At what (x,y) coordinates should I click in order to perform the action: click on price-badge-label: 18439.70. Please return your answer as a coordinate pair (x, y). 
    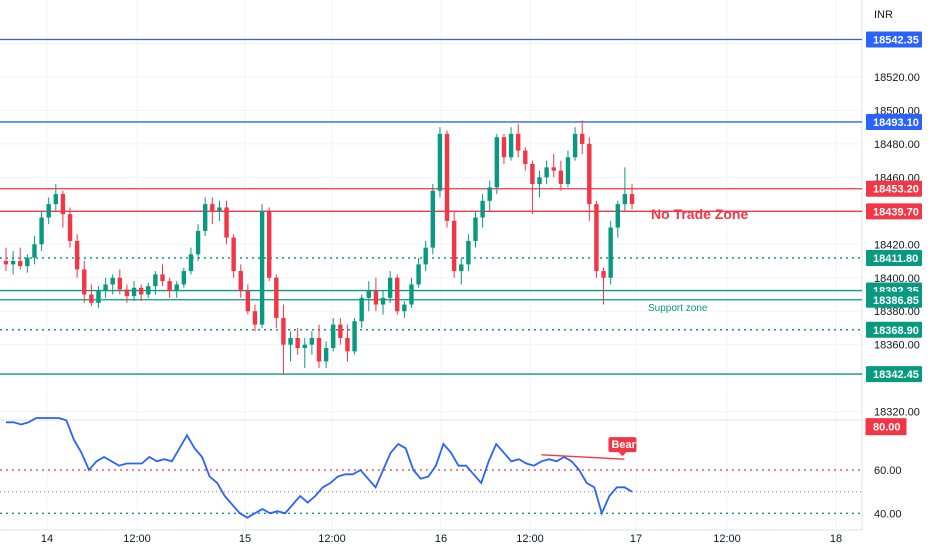
    Looking at the image, I should click on (896, 212).